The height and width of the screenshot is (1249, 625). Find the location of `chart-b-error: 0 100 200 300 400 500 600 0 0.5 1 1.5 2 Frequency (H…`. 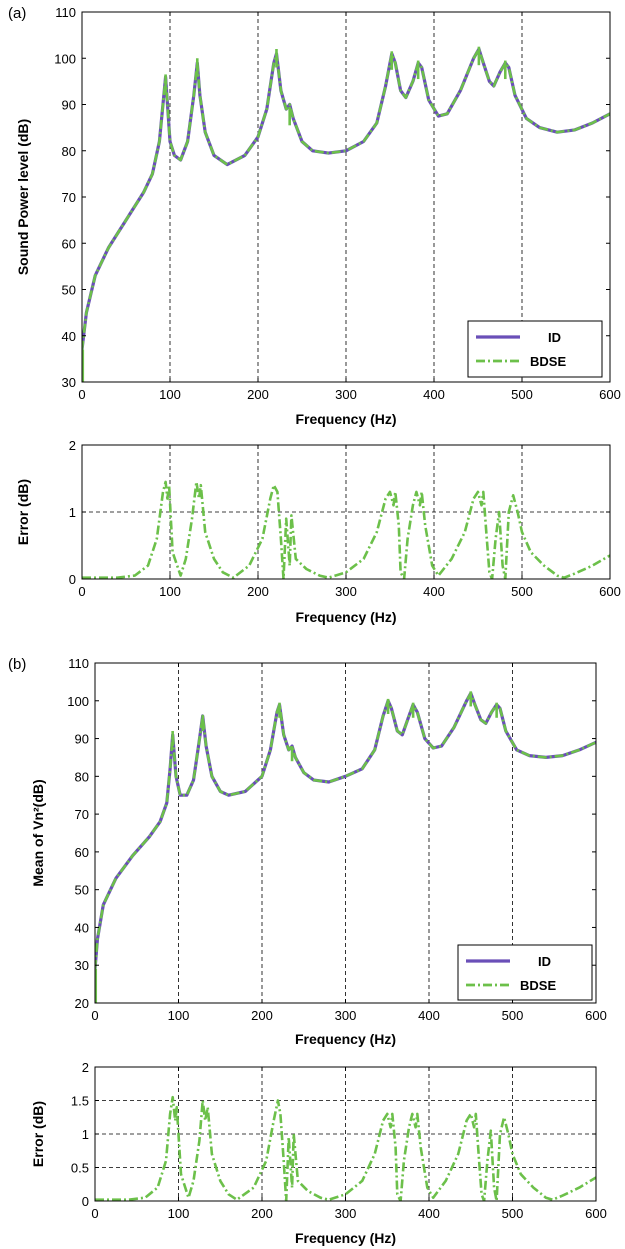

chart-b-error: 0 100 200 300 400 500 600 0 0.5 1 1.5 2 Frequency (H… is located at coordinates (318, 1153).